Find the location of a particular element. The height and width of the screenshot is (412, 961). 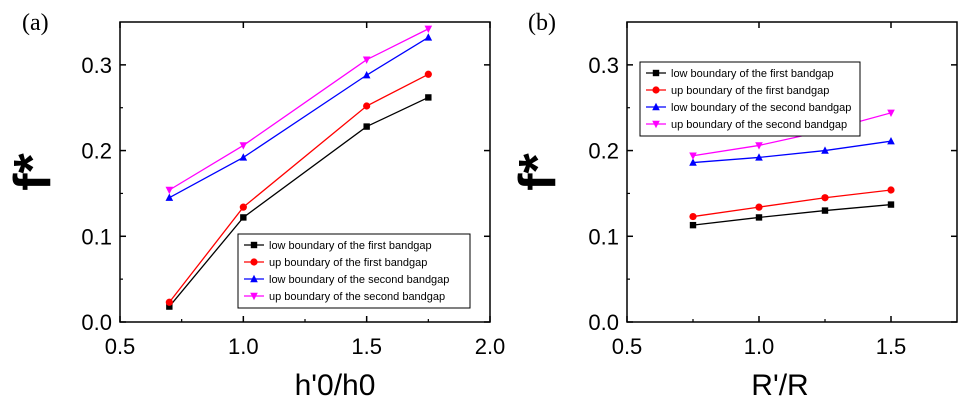

x-axis-title: h'0/h0 is located at coordinates (335, 385).